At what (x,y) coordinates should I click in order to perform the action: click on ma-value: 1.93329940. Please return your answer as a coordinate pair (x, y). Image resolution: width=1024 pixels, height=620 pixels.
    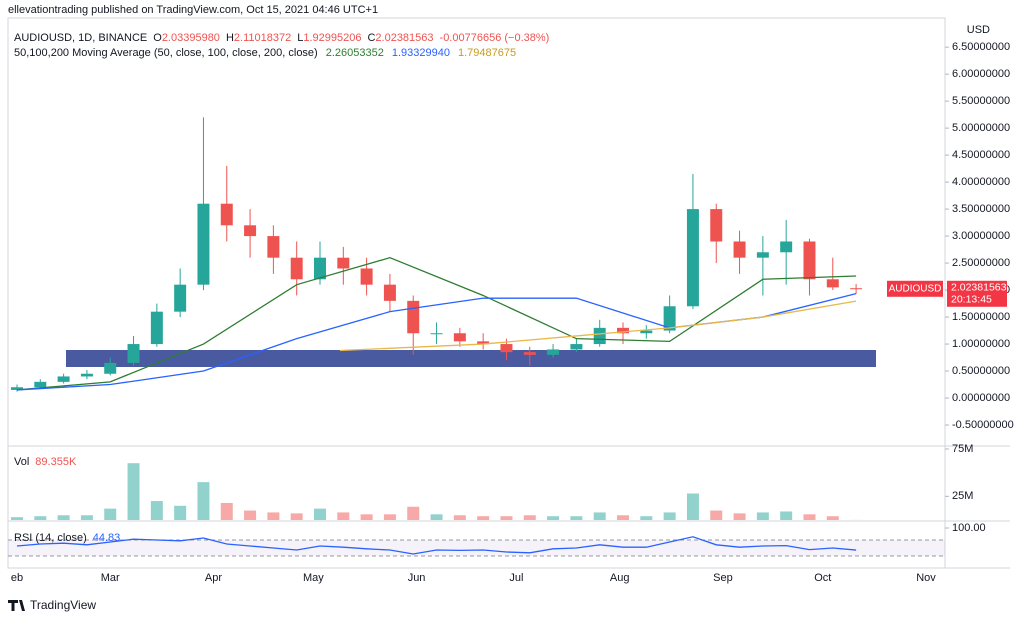
    Looking at the image, I should click on (421, 53).